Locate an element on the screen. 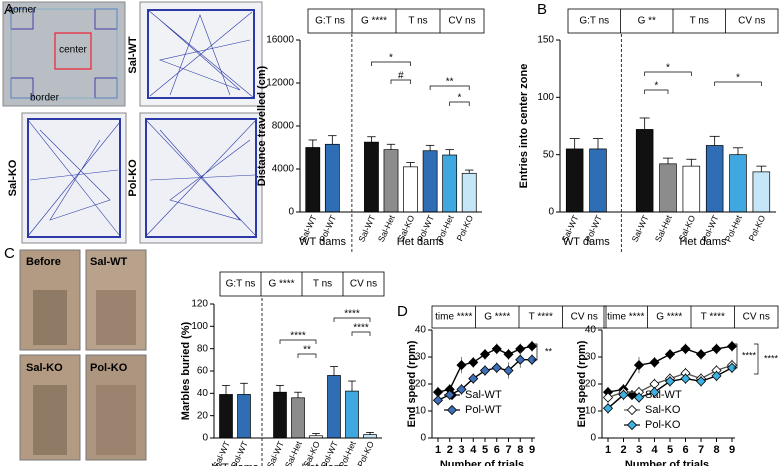 This screenshot has height=466, width=784. photo-label: Sal-WT is located at coordinates (109, 262).